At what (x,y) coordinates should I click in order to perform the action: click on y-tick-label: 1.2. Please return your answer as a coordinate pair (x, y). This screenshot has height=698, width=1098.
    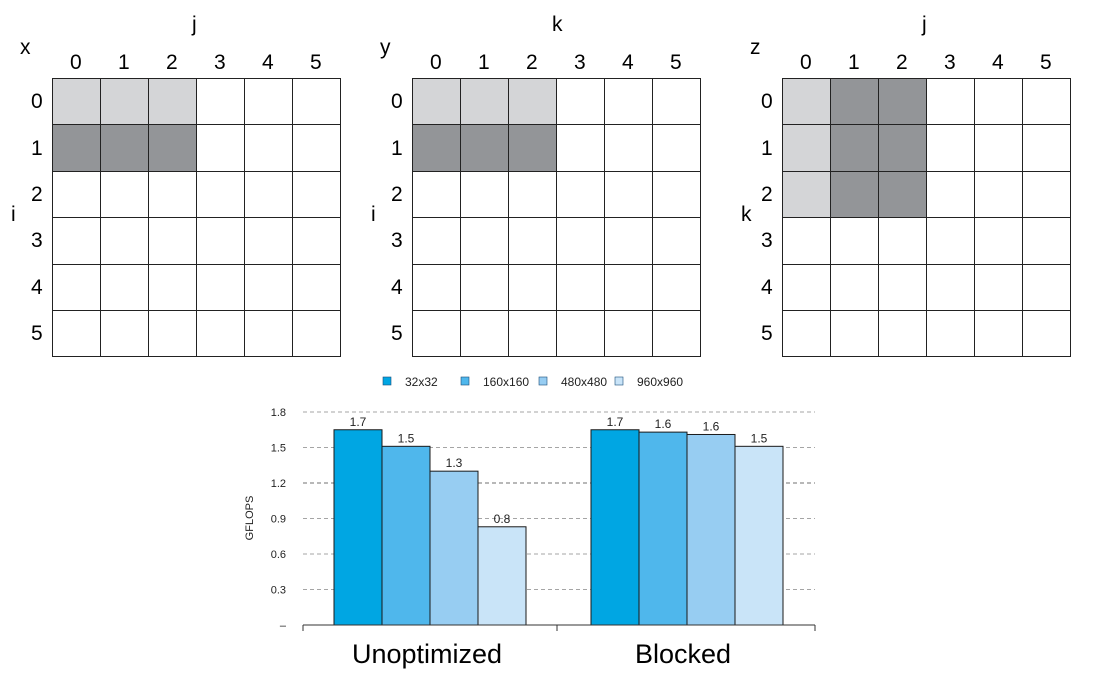
    Looking at the image, I should click on (278, 484).